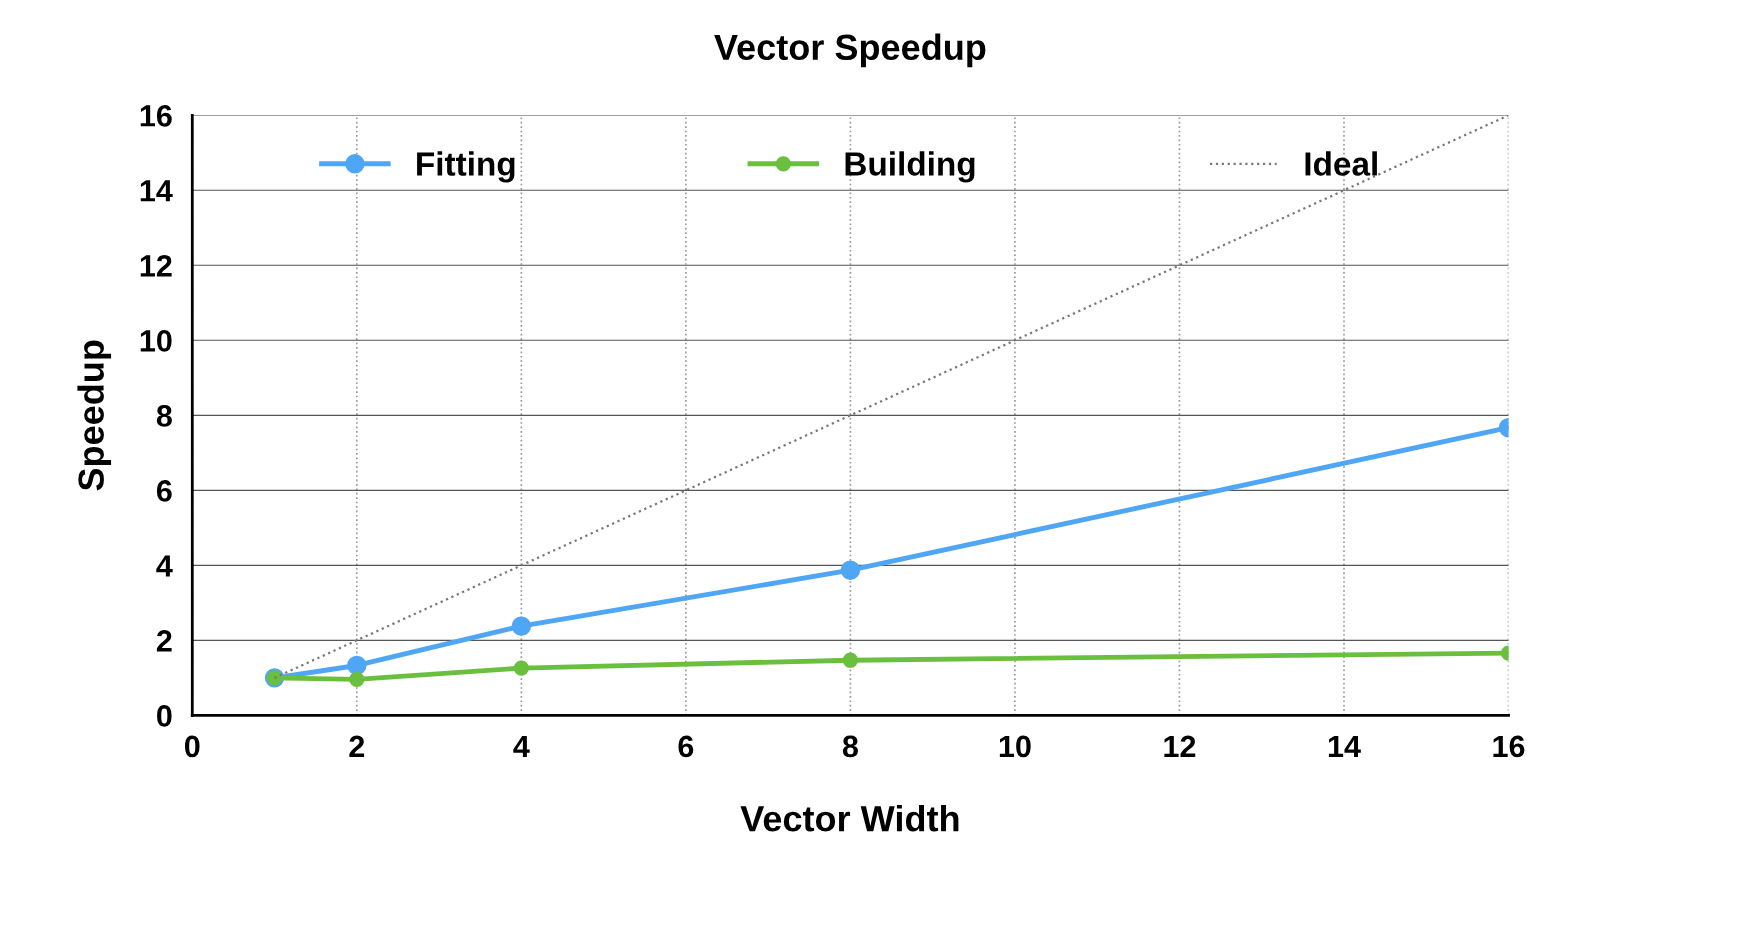 The image size is (1748, 945). What do you see at coordinates (156, 266) in the screenshot?
I see `y-tick-label: 12` at bounding box center [156, 266].